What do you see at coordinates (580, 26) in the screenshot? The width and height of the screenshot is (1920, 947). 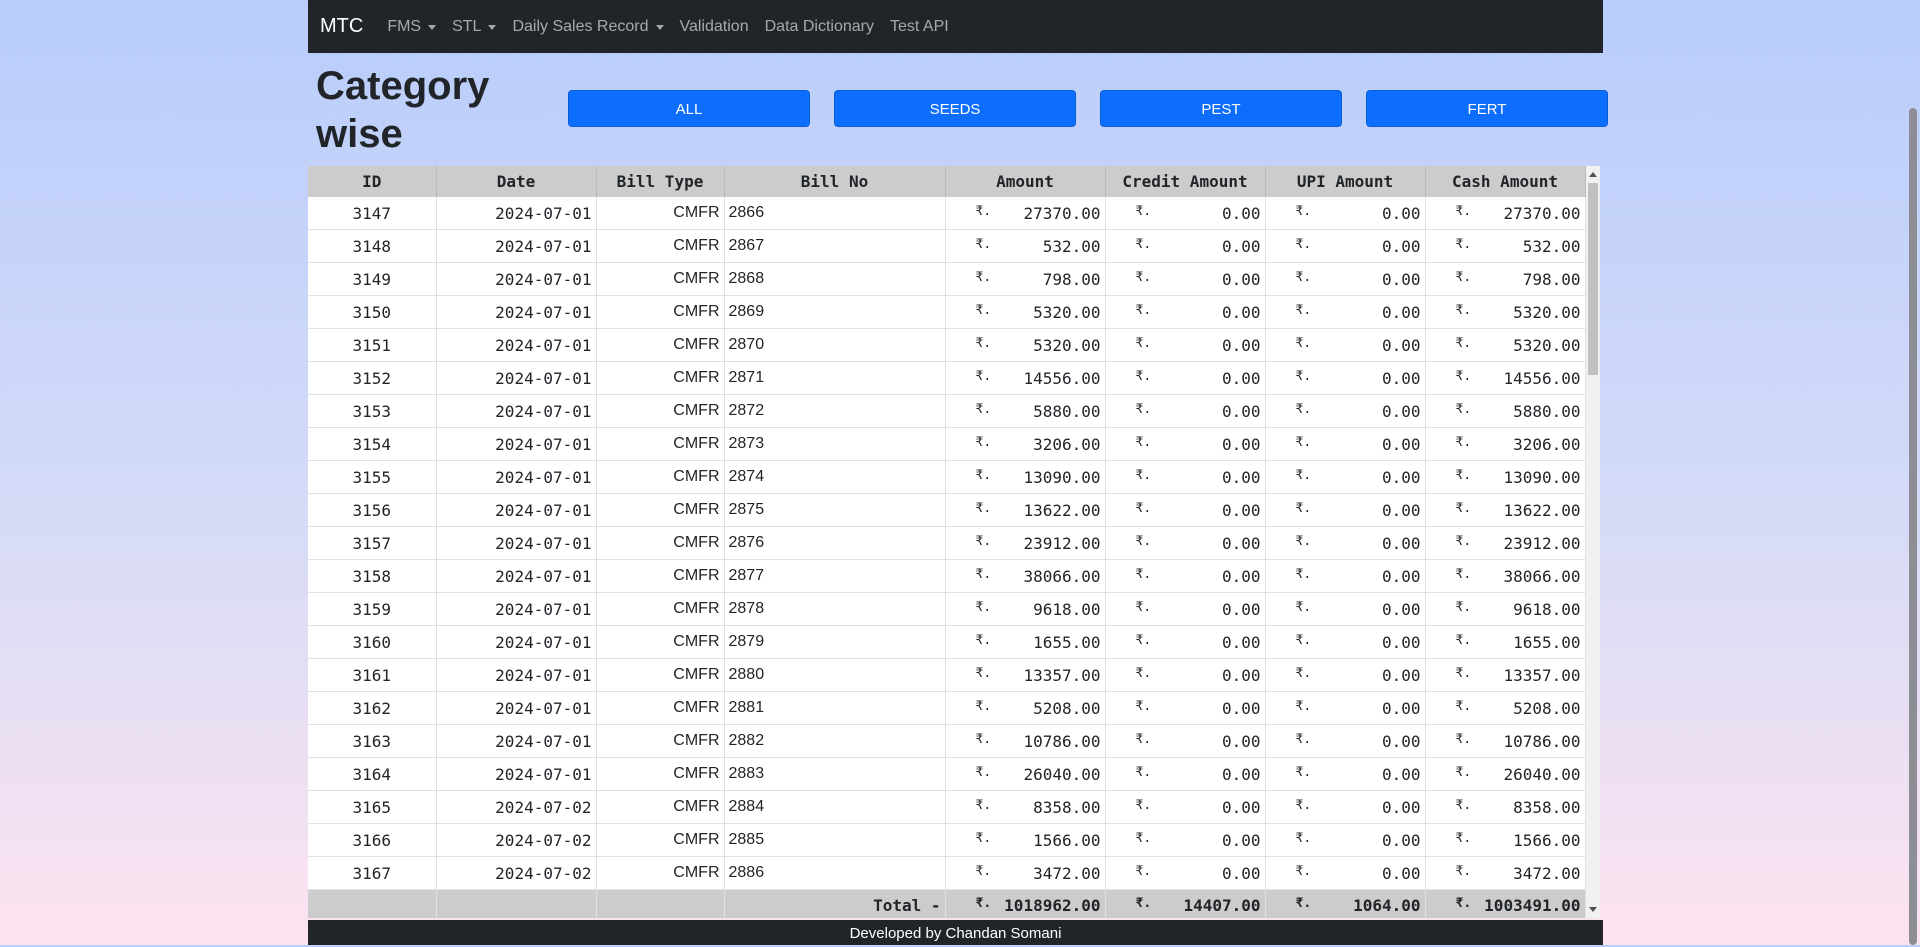 I see `nav-item-label: Daily Sales Record` at bounding box center [580, 26].